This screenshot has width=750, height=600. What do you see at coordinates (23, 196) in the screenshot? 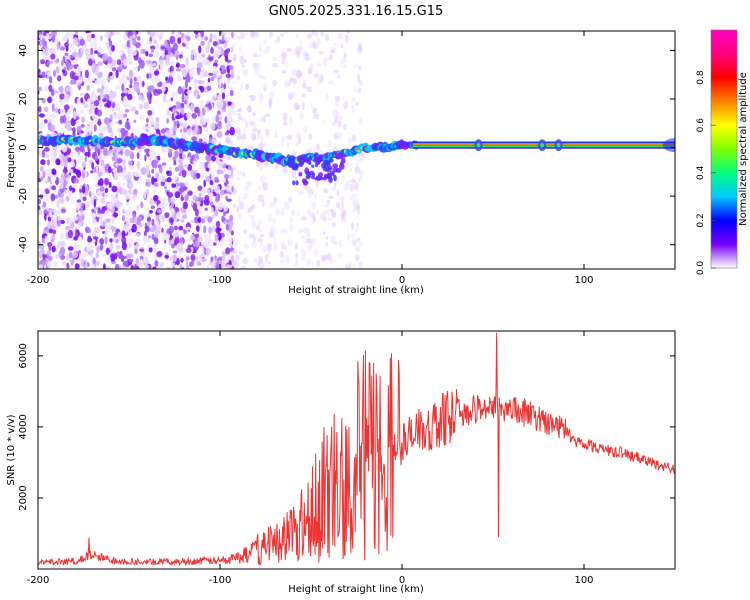
I see `spectrogram-y-tick-label: -20` at bounding box center [23, 196].